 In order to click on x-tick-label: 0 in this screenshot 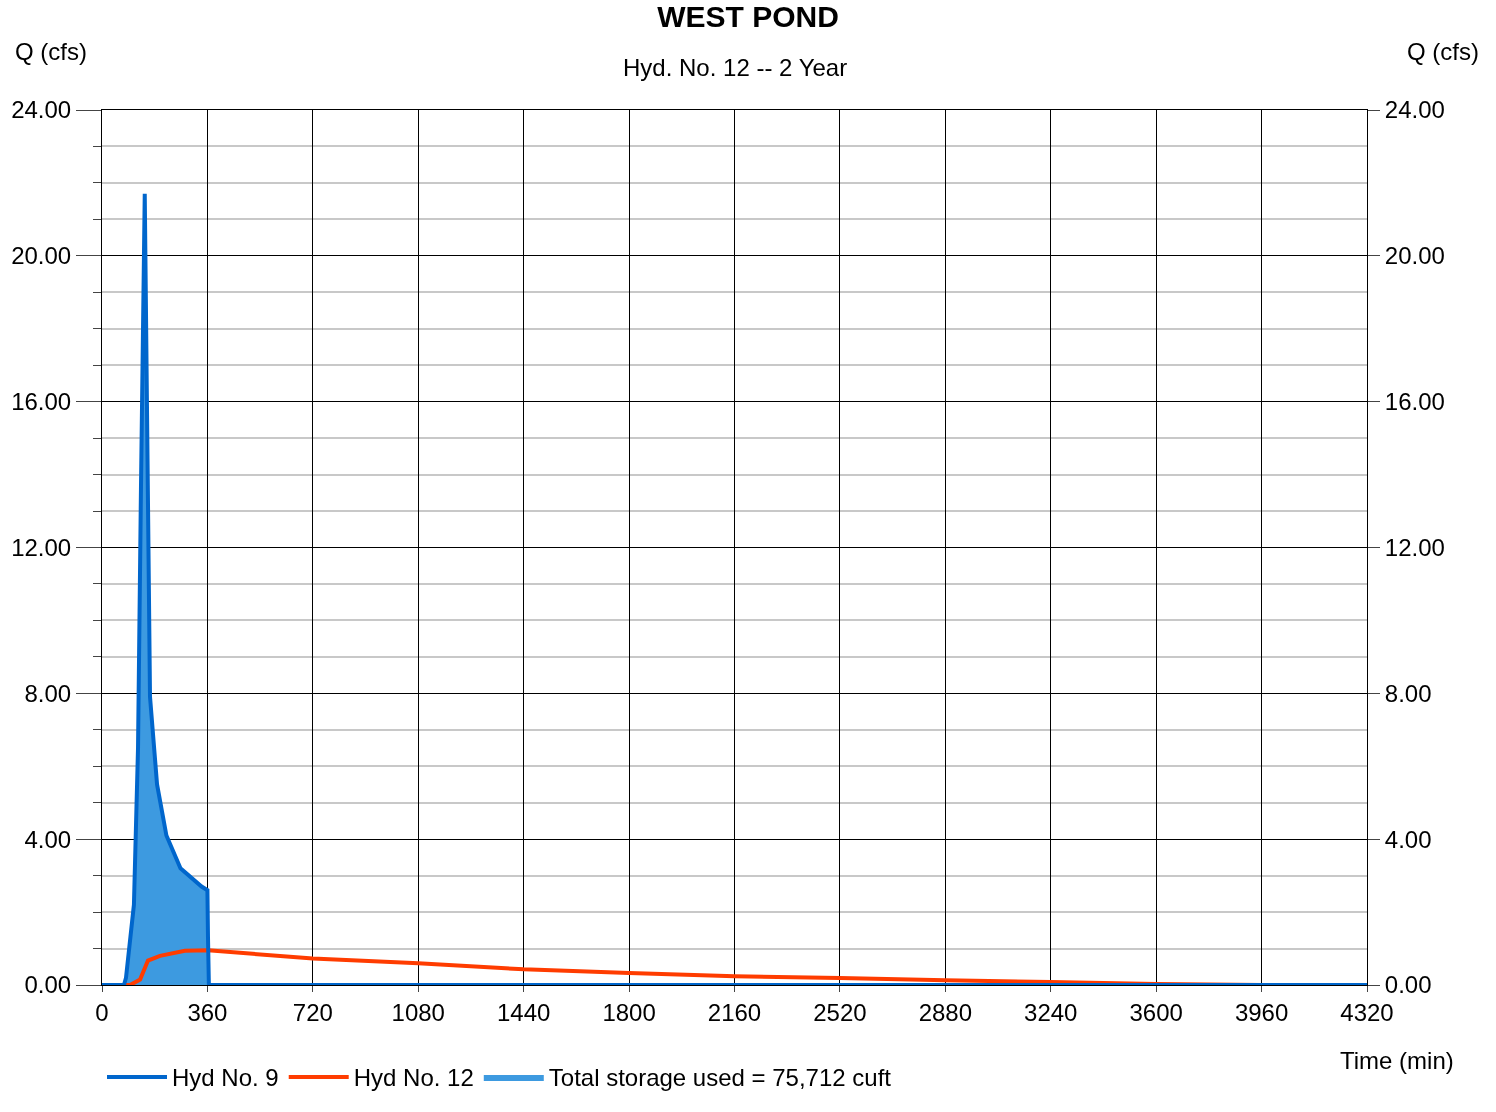, I will do `click(102, 1012)`.